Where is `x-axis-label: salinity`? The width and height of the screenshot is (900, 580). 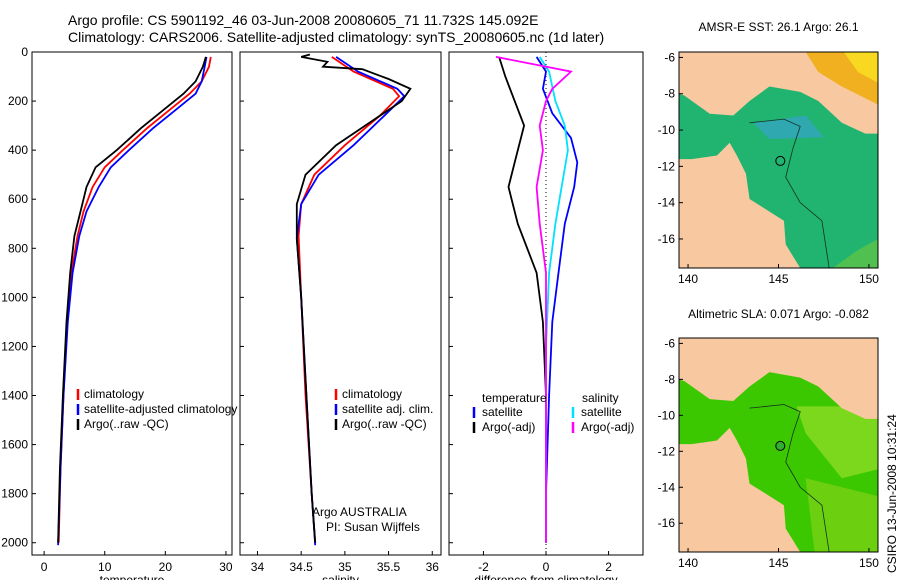 x-axis-label: salinity is located at coordinates (340, 576).